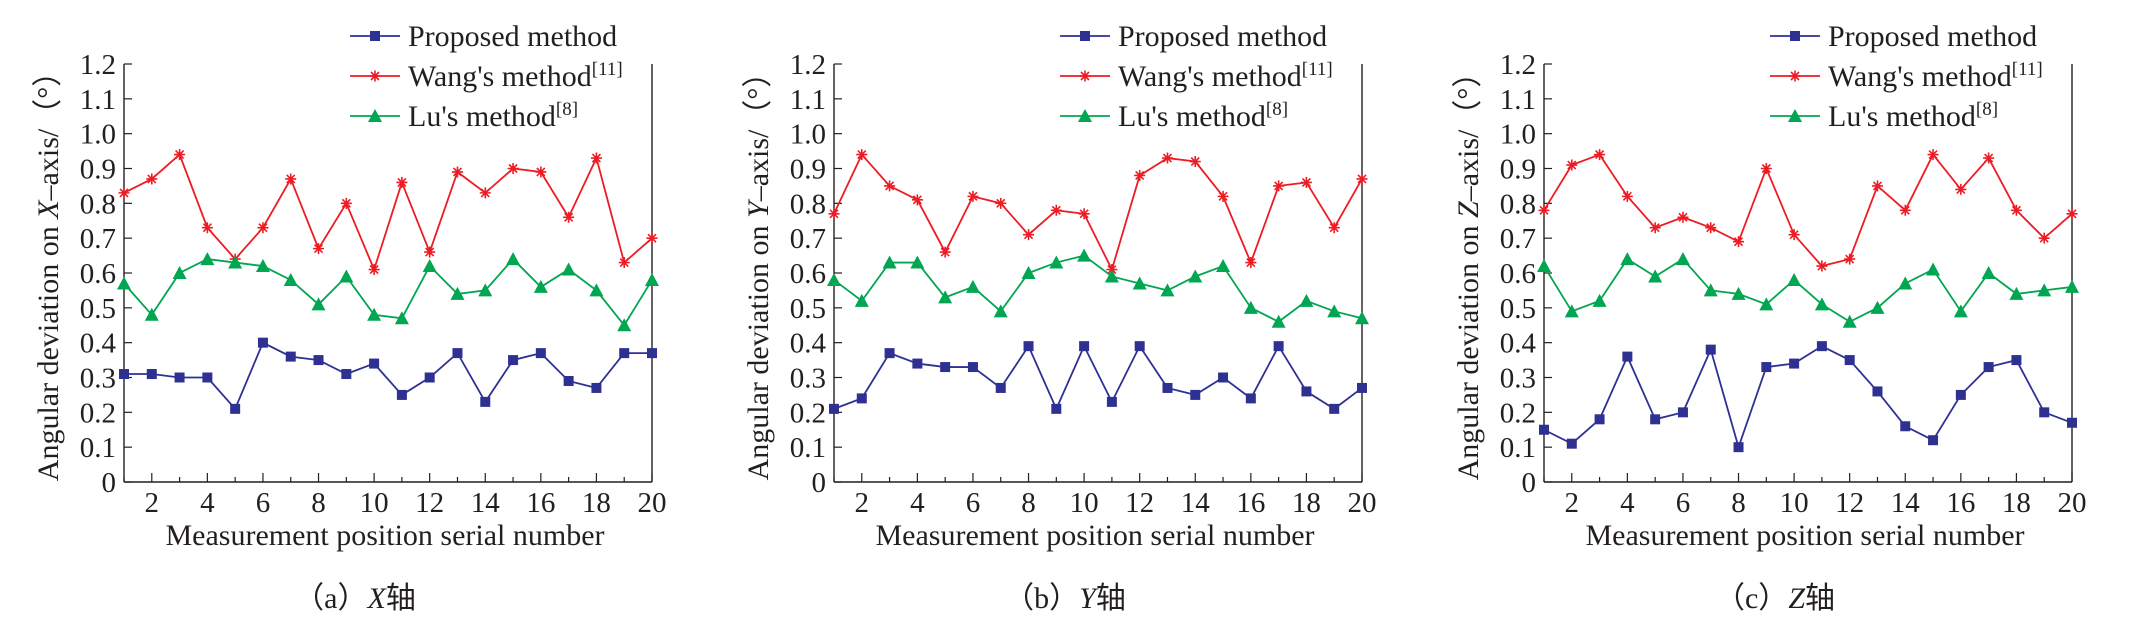 This screenshot has height=618, width=2130. I want to click on series-line-lu, so click(388, 292).